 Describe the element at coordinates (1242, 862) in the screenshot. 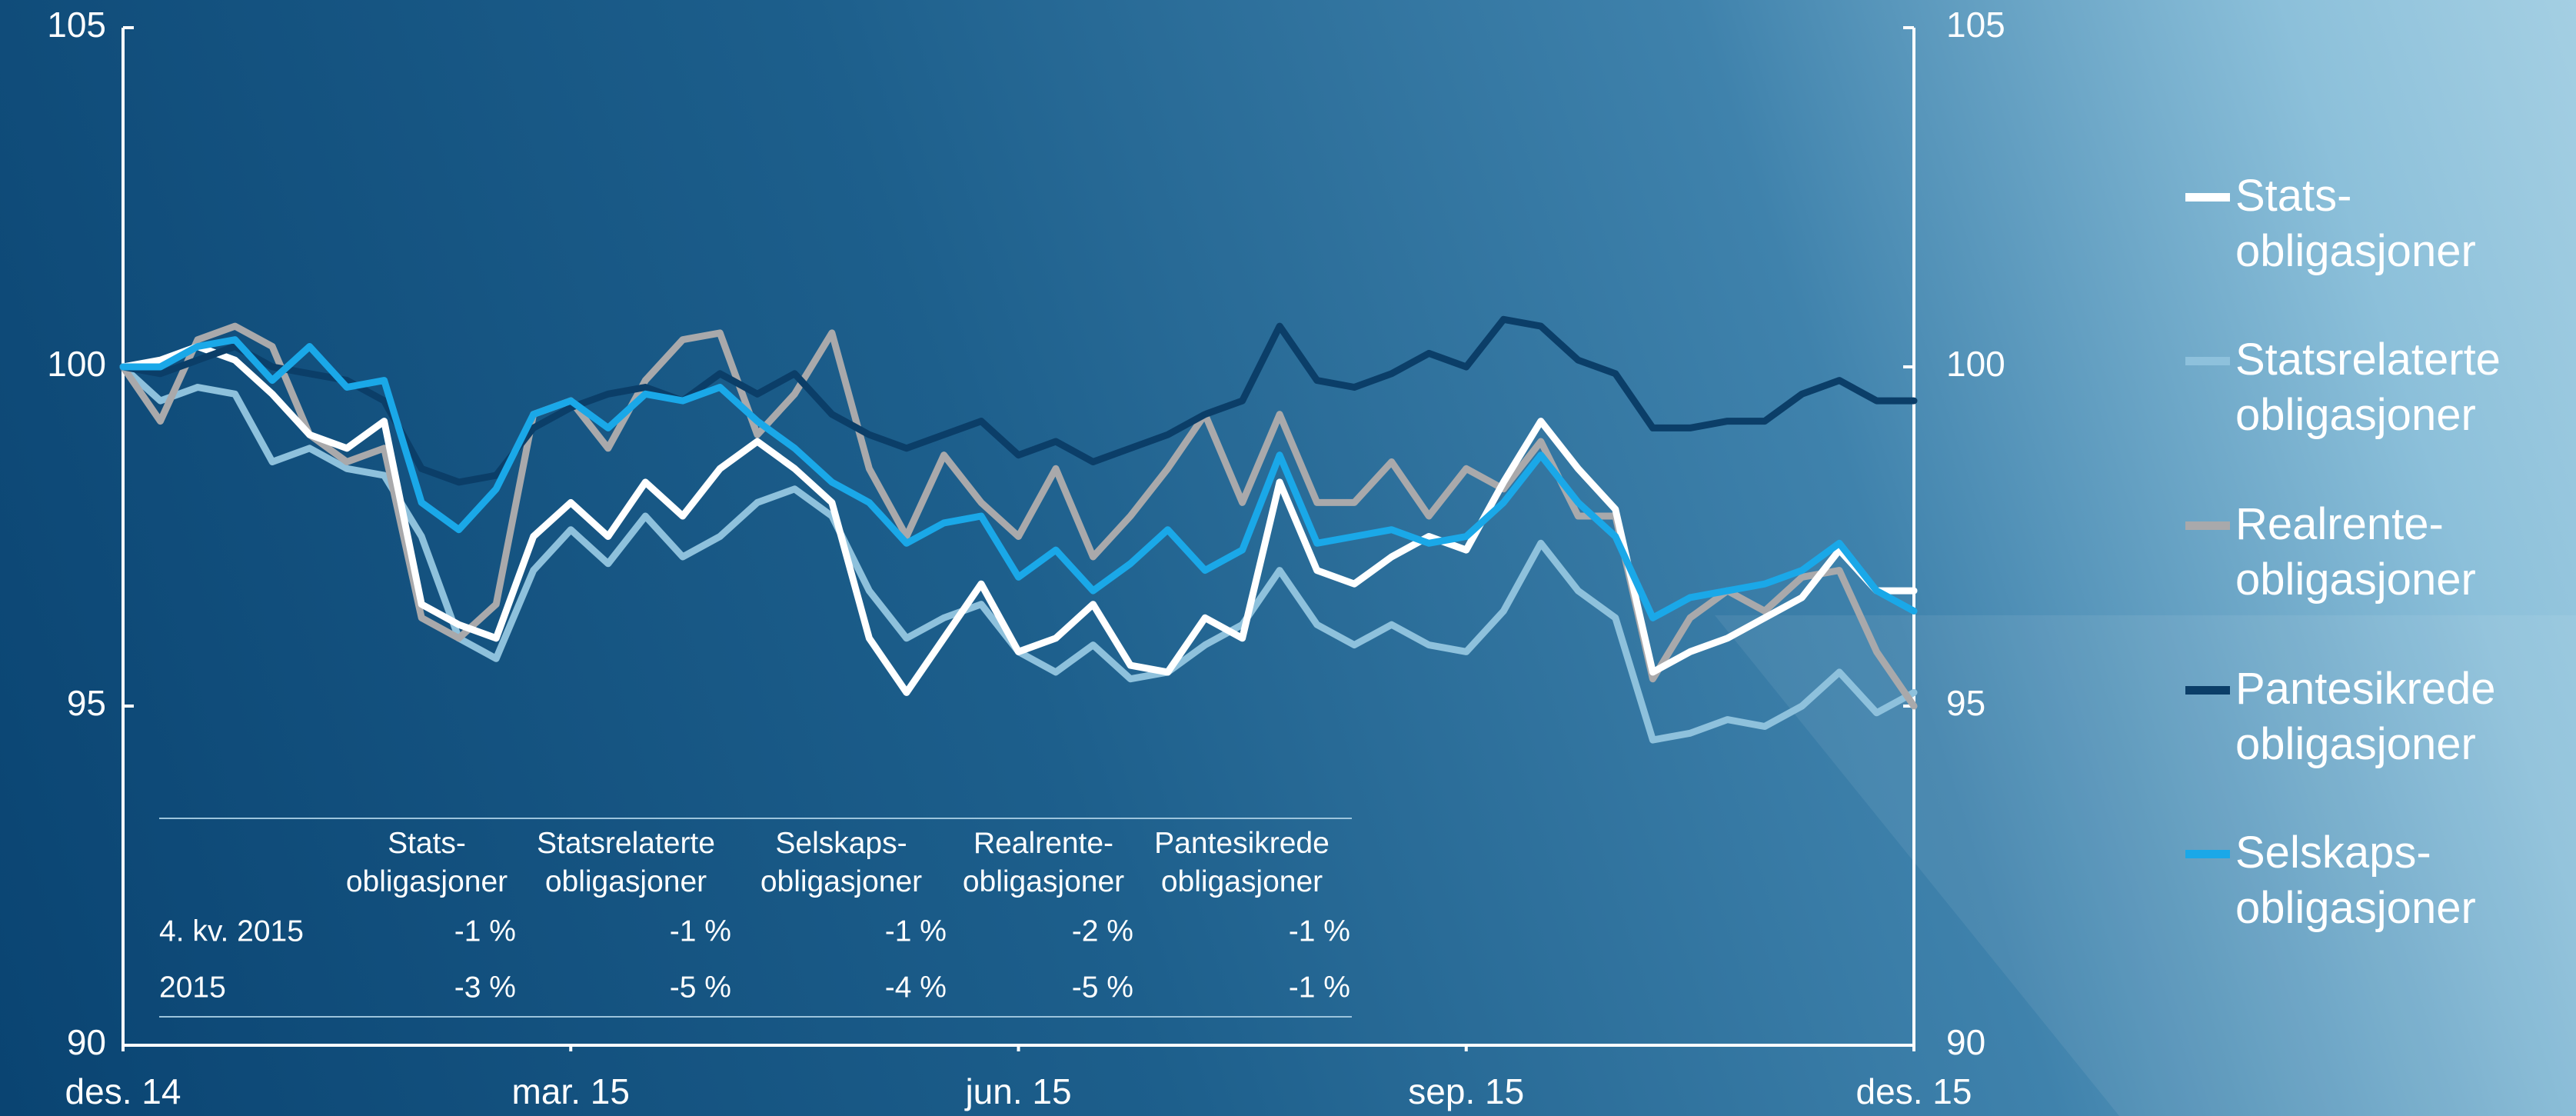

I see `table-header: Pantesikrede obligasjoner` at that location.